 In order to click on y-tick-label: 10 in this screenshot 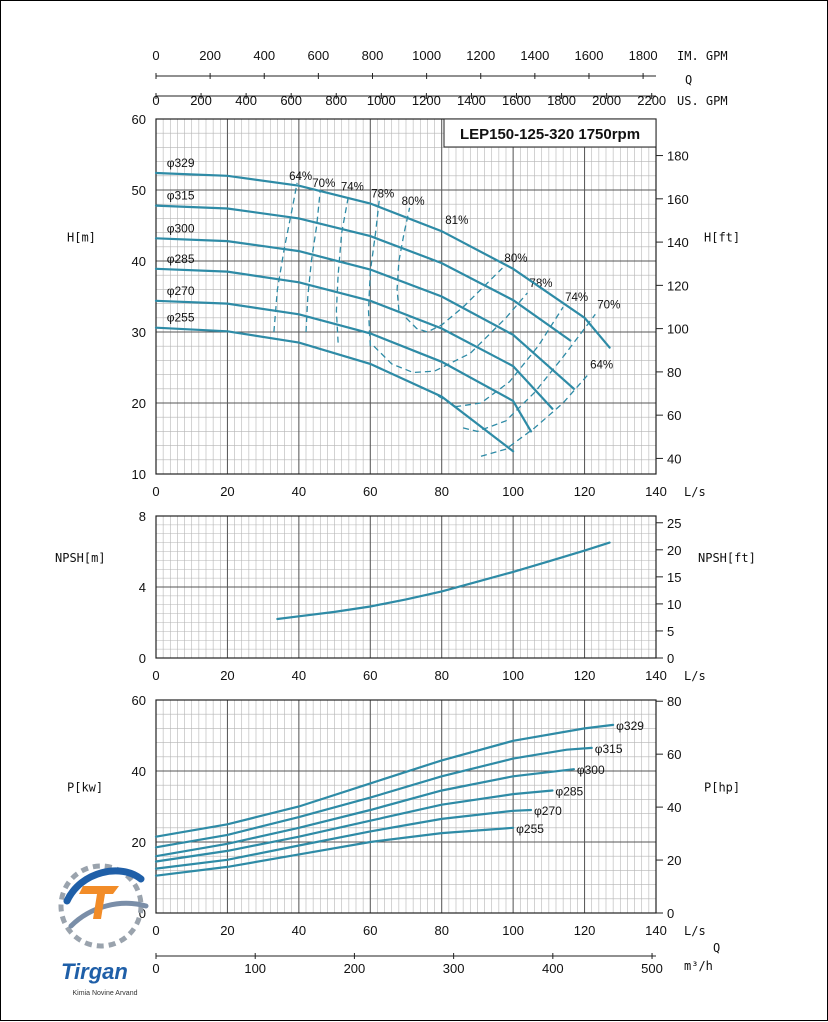, I will do `click(139, 474)`.